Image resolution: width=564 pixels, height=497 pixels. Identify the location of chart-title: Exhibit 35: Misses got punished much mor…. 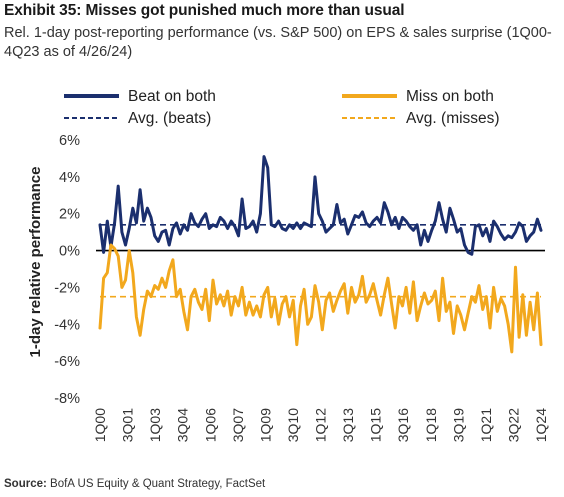
(204, 10).